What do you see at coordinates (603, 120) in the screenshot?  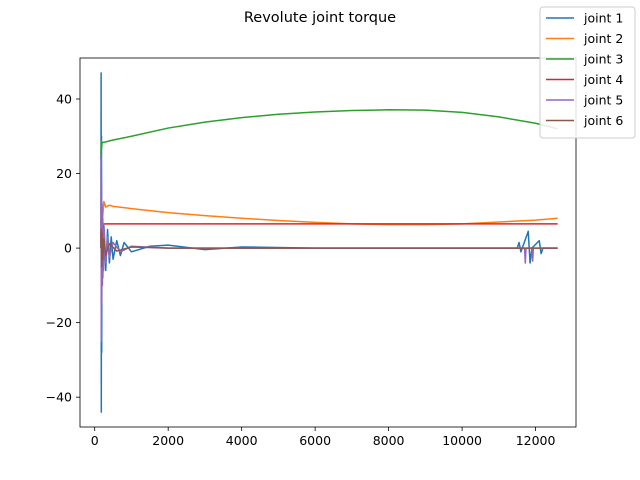 I see `legend-label: joint 6` at bounding box center [603, 120].